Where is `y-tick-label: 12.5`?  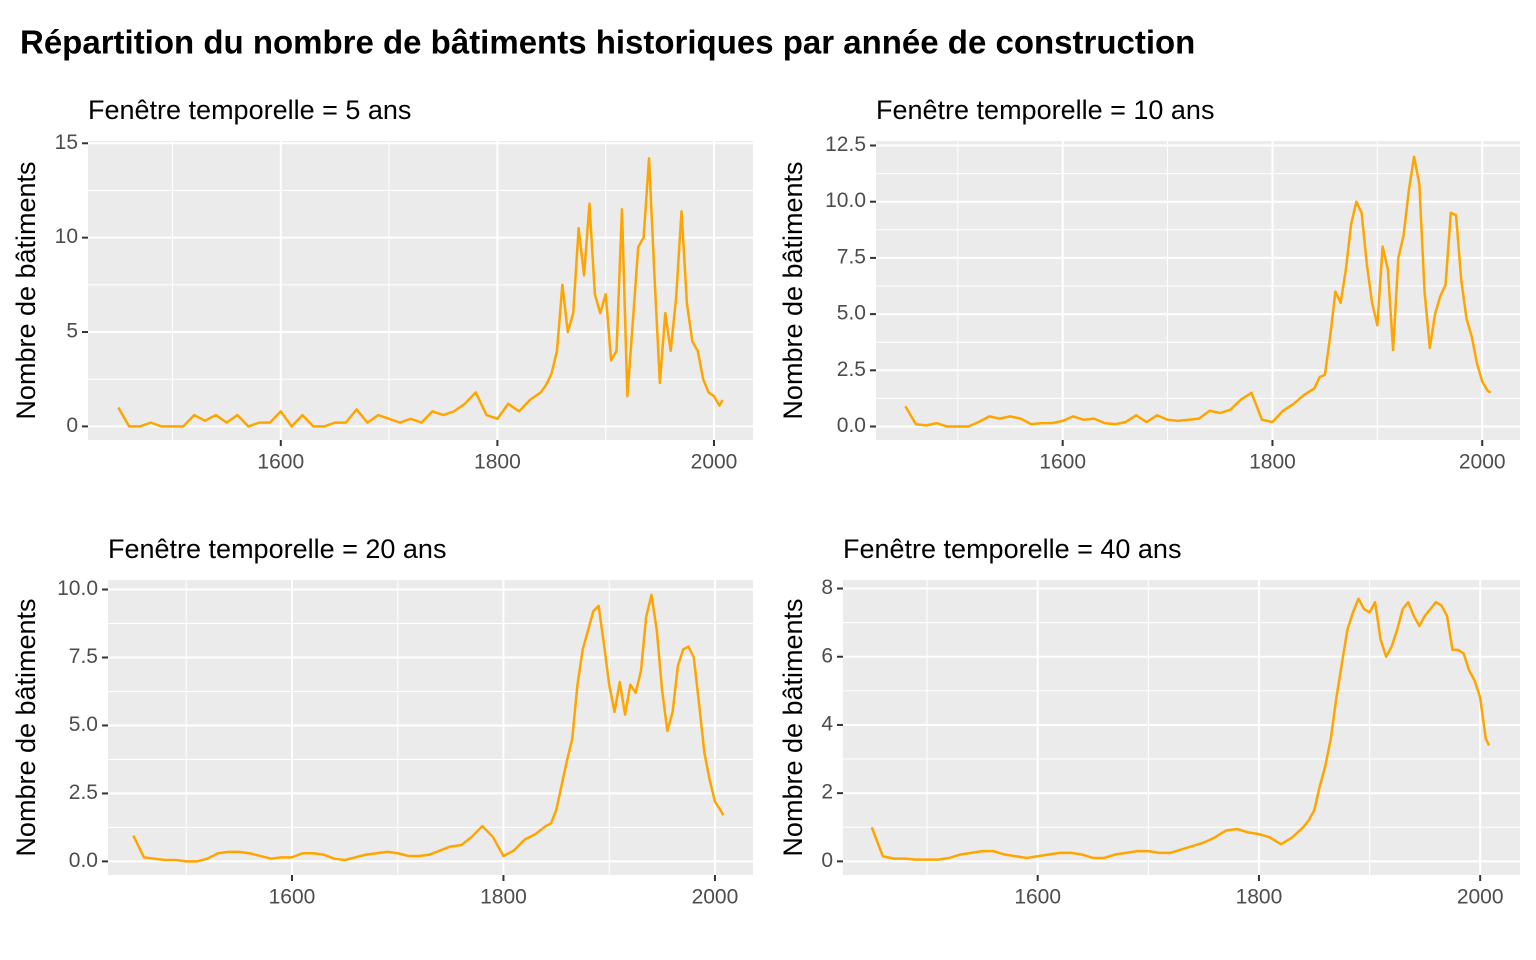 y-tick-label: 12.5 is located at coordinates (845, 144).